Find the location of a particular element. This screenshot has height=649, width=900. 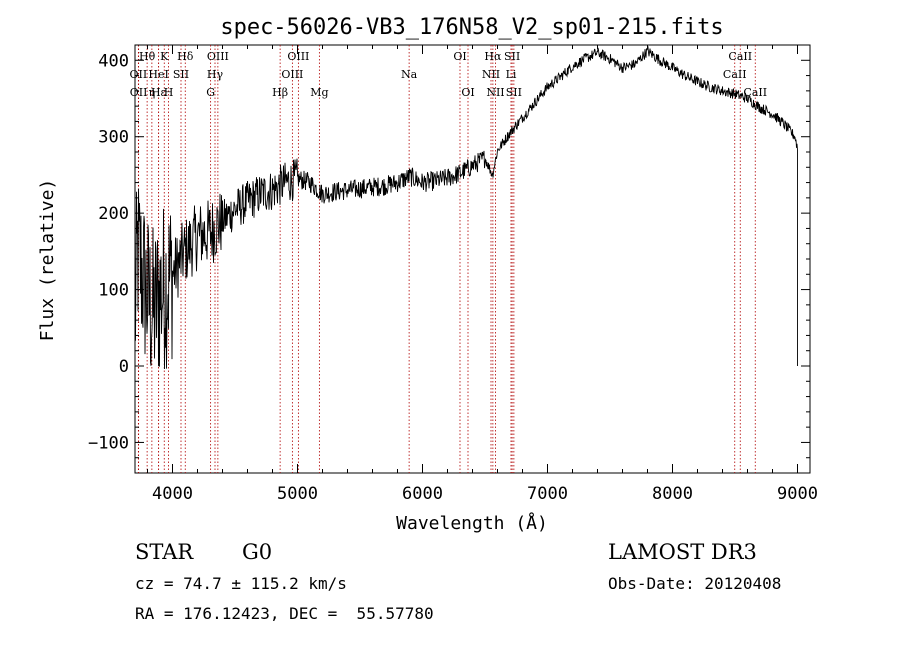

spectral-line-label: K is located at coordinates (164, 56).